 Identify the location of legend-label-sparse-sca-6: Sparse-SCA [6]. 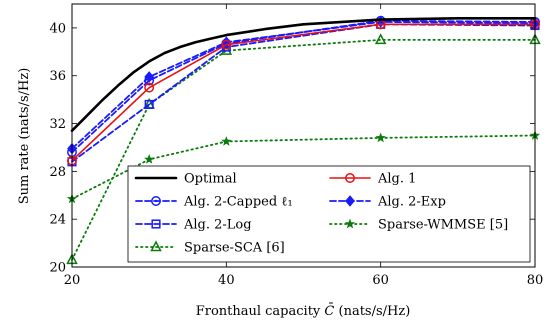
(234, 248).